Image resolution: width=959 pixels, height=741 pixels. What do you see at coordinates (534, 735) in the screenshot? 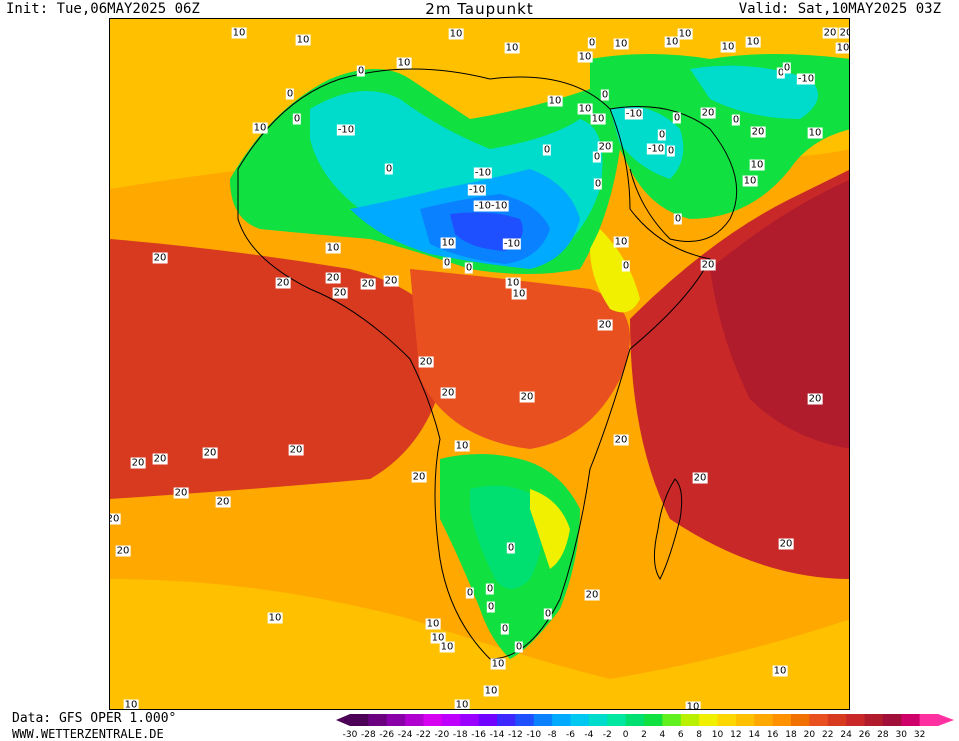
I see `legend-tick-label: -10` at bounding box center [534, 735].